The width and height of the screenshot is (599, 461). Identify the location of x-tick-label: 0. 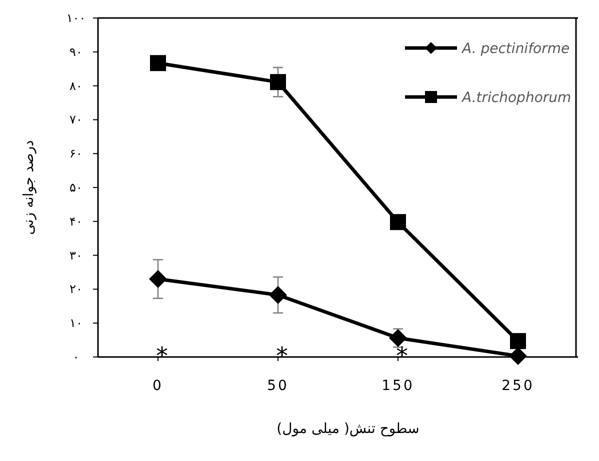
(158, 386).